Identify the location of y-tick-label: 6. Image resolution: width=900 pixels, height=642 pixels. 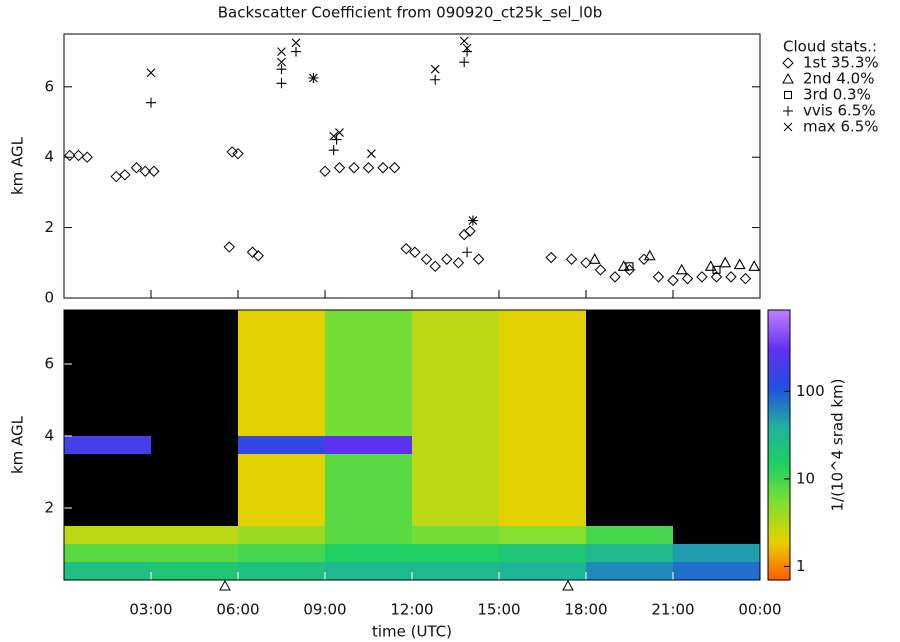
(49, 364).